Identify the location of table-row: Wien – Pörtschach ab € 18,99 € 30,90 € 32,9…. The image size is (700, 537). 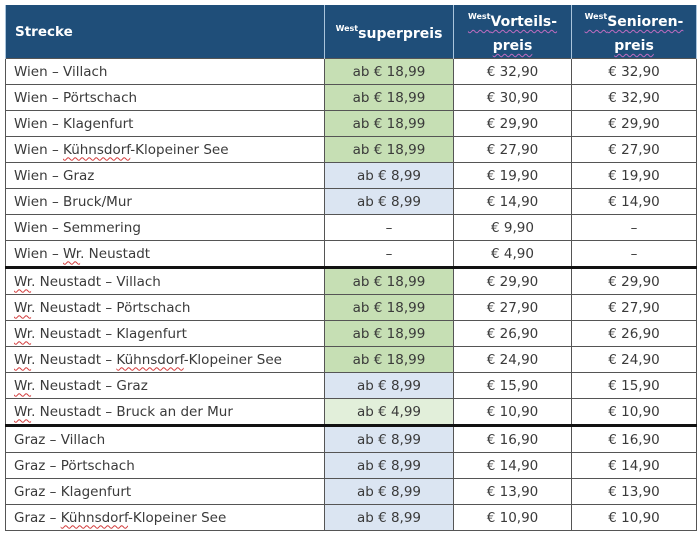
(351, 97).